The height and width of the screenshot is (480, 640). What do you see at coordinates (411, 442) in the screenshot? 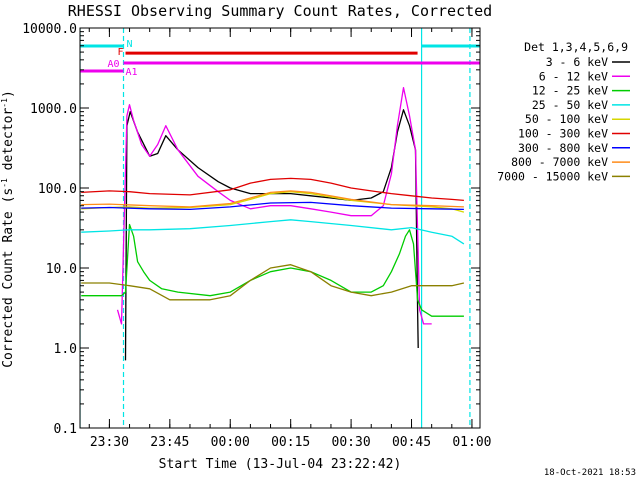
I see `x-tick-label: 00:45` at bounding box center [411, 442].